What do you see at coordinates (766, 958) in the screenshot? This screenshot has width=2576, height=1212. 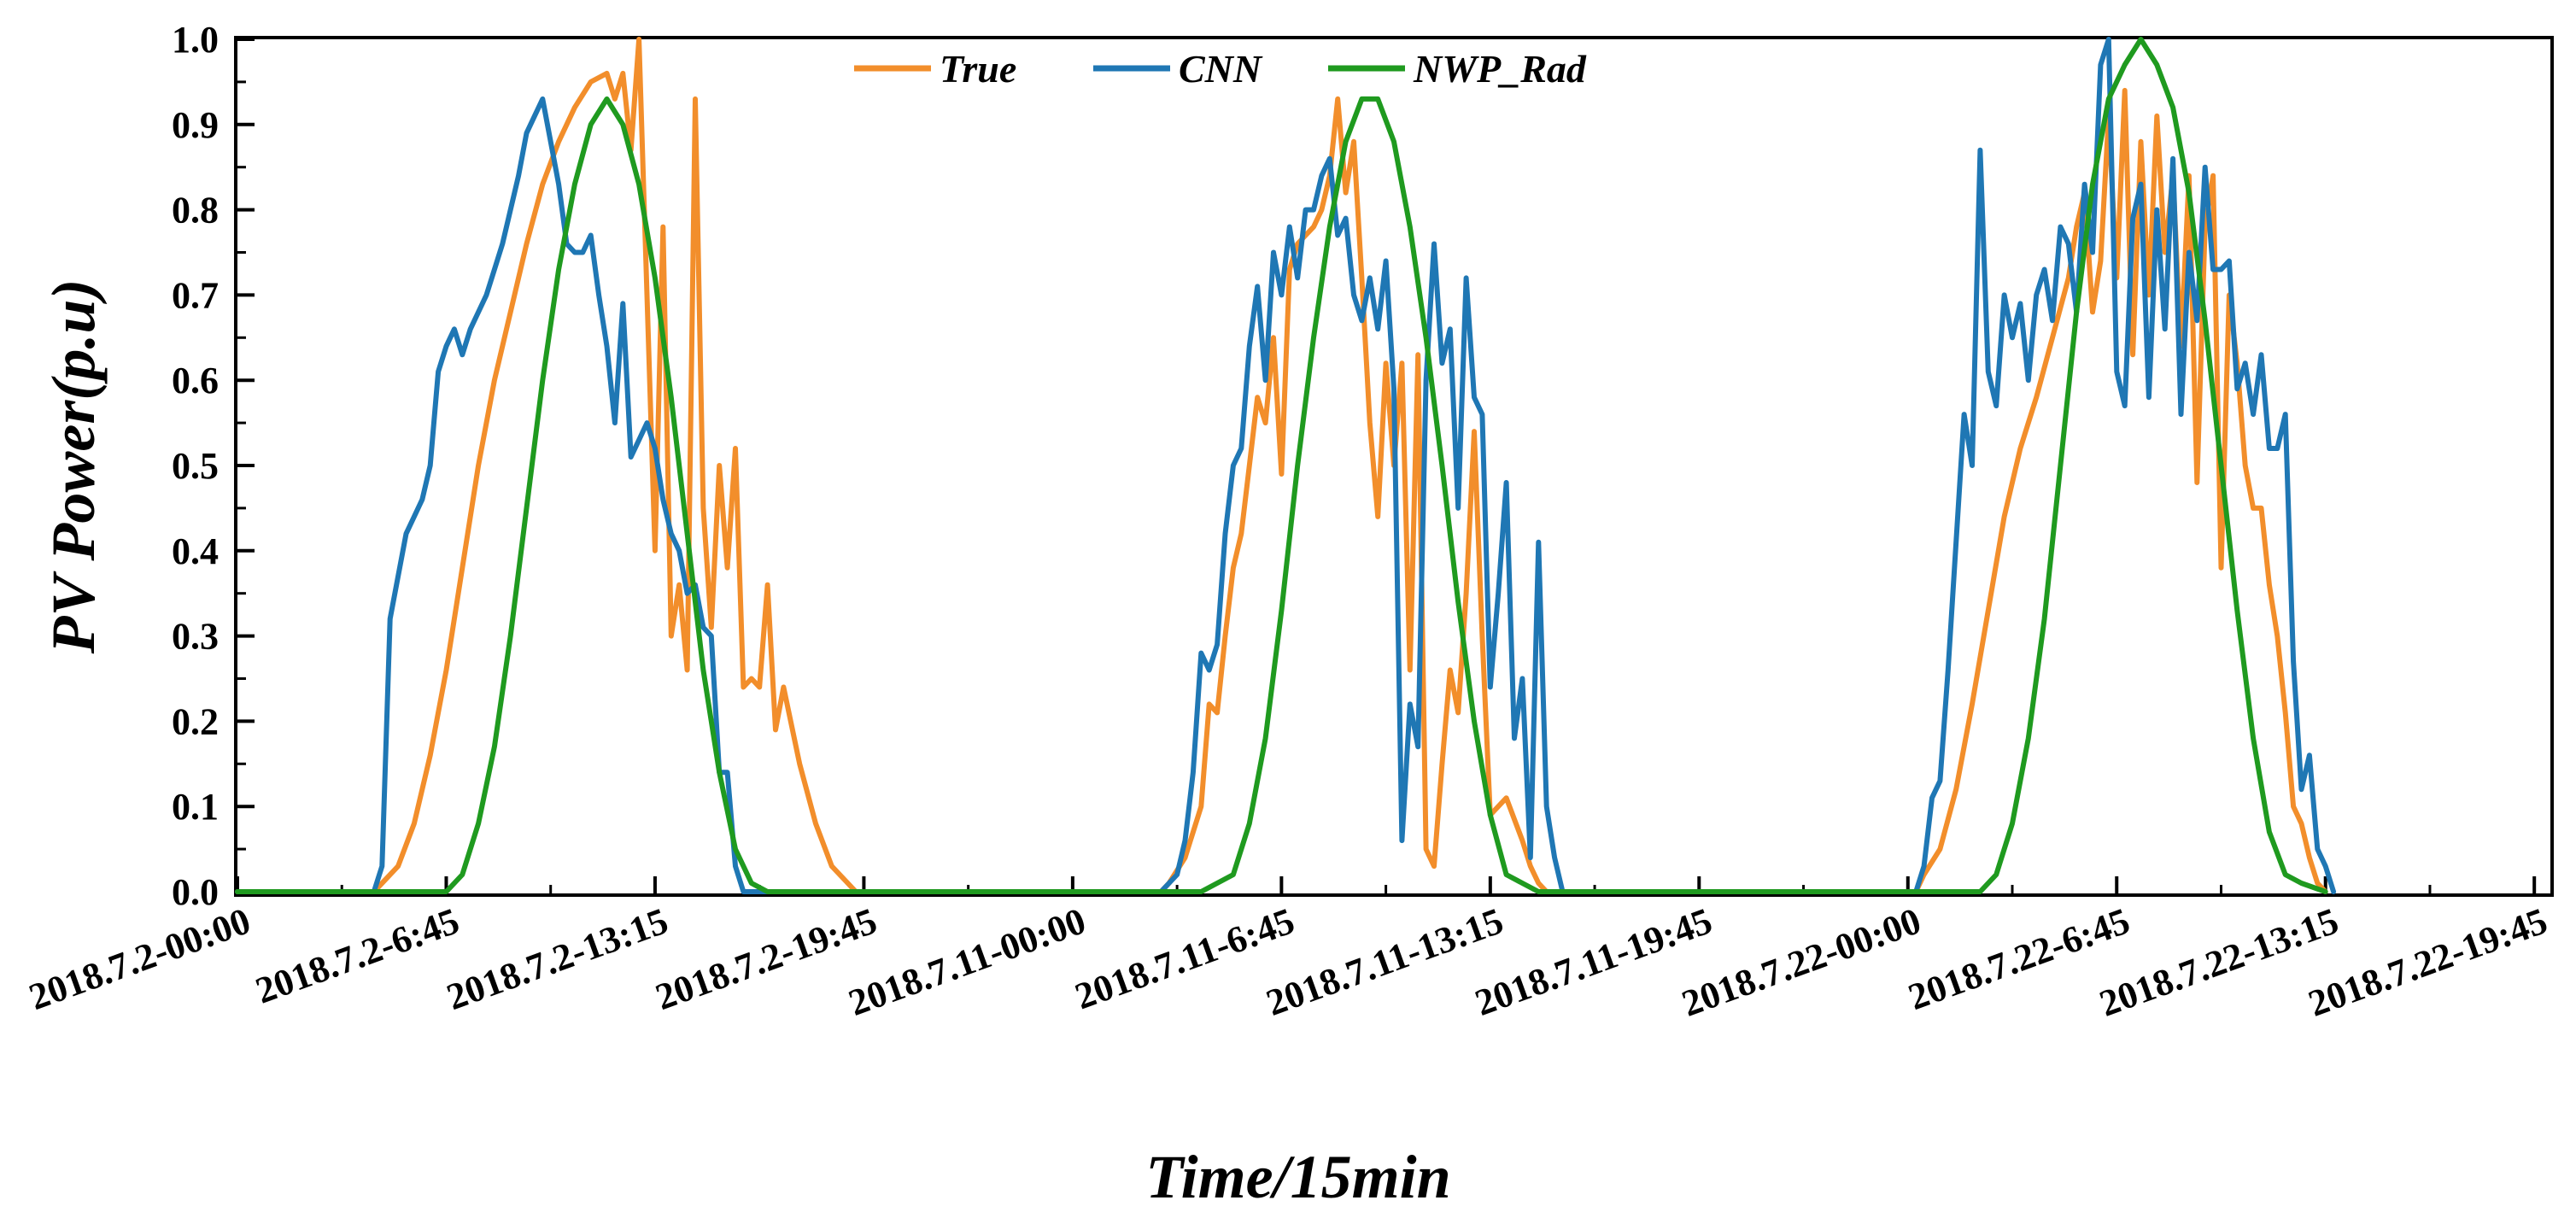 I see `x-tick-label: 2018.7.2-19:45` at bounding box center [766, 958].